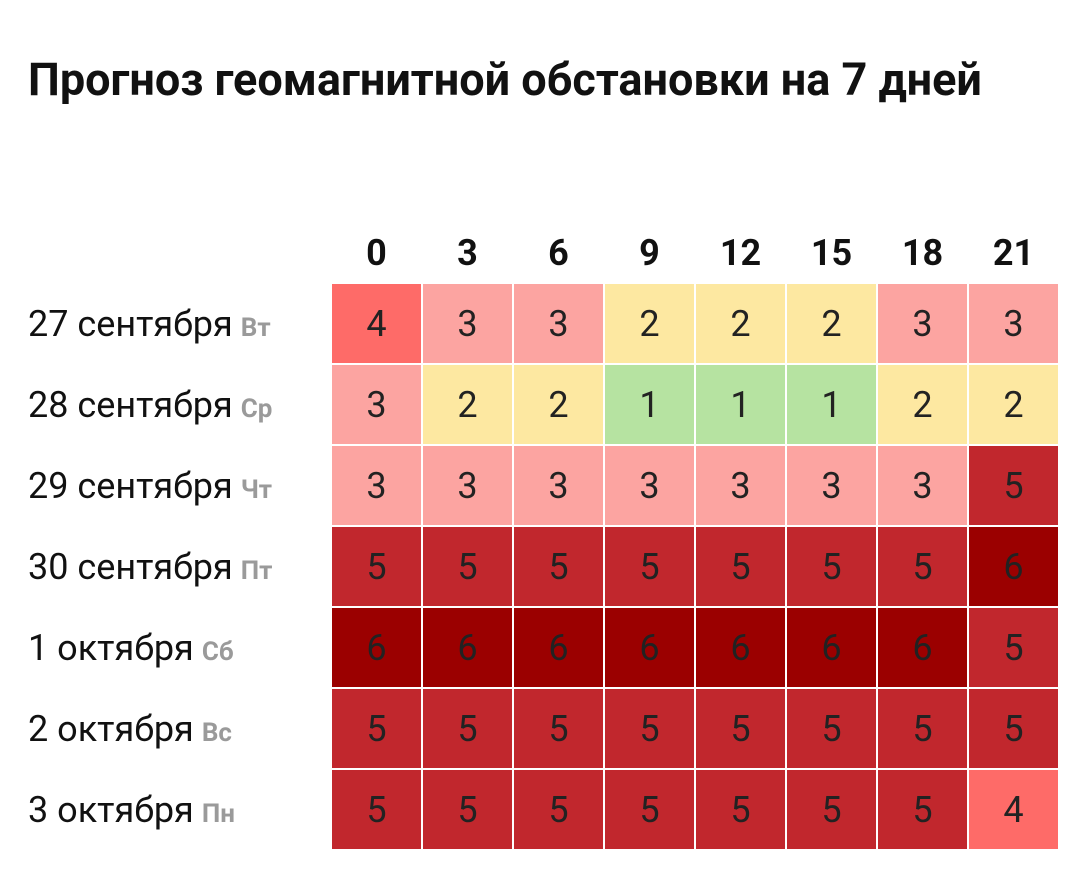 The image size is (1080, 892). What do you see at coordinates (130, 566) in the screenshot?
I see `date: 30 сентября` at bounding box center [130, 566].